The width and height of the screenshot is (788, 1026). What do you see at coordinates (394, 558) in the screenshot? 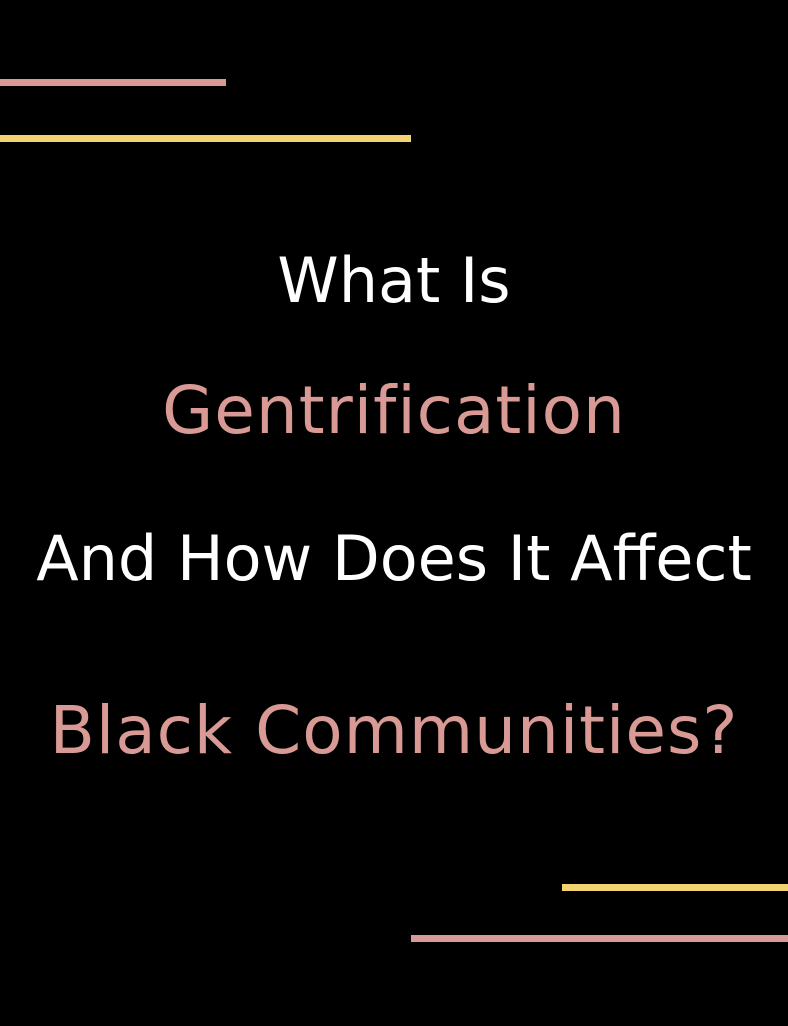
I see `title-line-3: And How Does It Affect` at bounding box center [394, 558].